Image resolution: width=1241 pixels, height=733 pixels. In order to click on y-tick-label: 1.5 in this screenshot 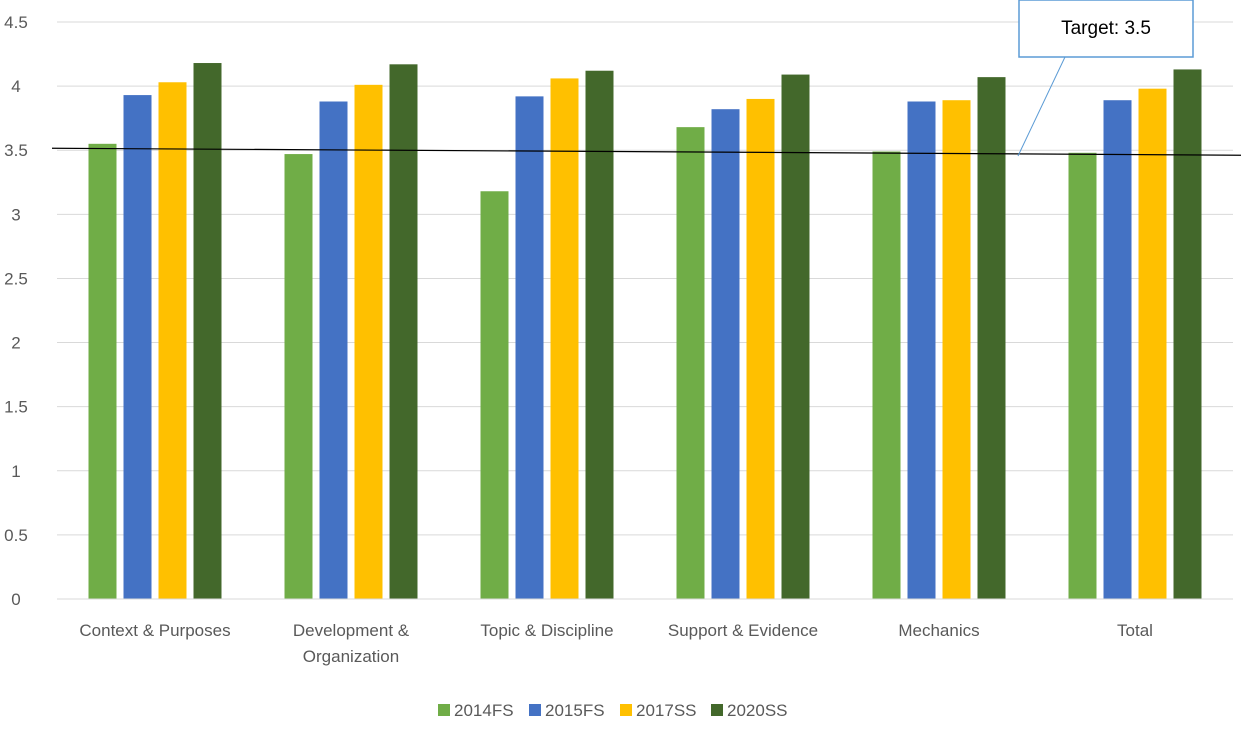, I will do `click(16, 407)`.